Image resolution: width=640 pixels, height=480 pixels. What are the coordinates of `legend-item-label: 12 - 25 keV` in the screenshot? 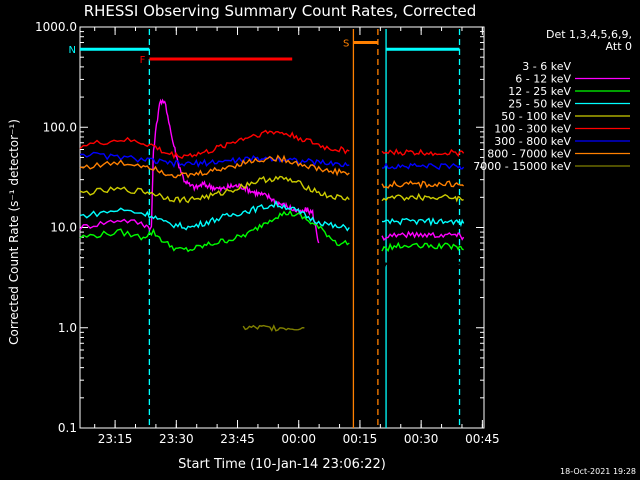 It's located at (539, 91).